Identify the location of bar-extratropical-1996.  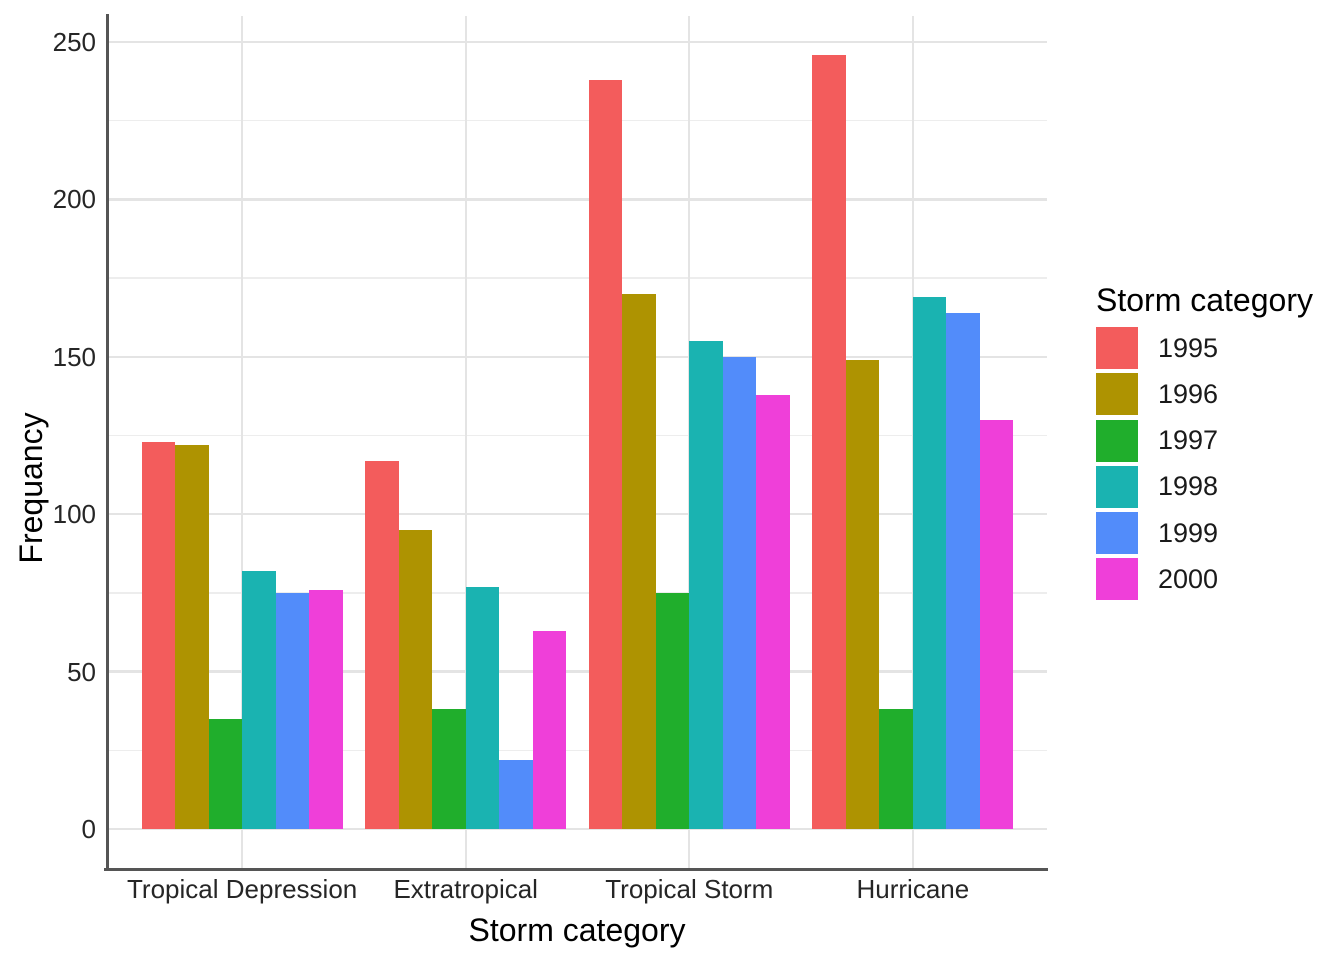
(415, 679).